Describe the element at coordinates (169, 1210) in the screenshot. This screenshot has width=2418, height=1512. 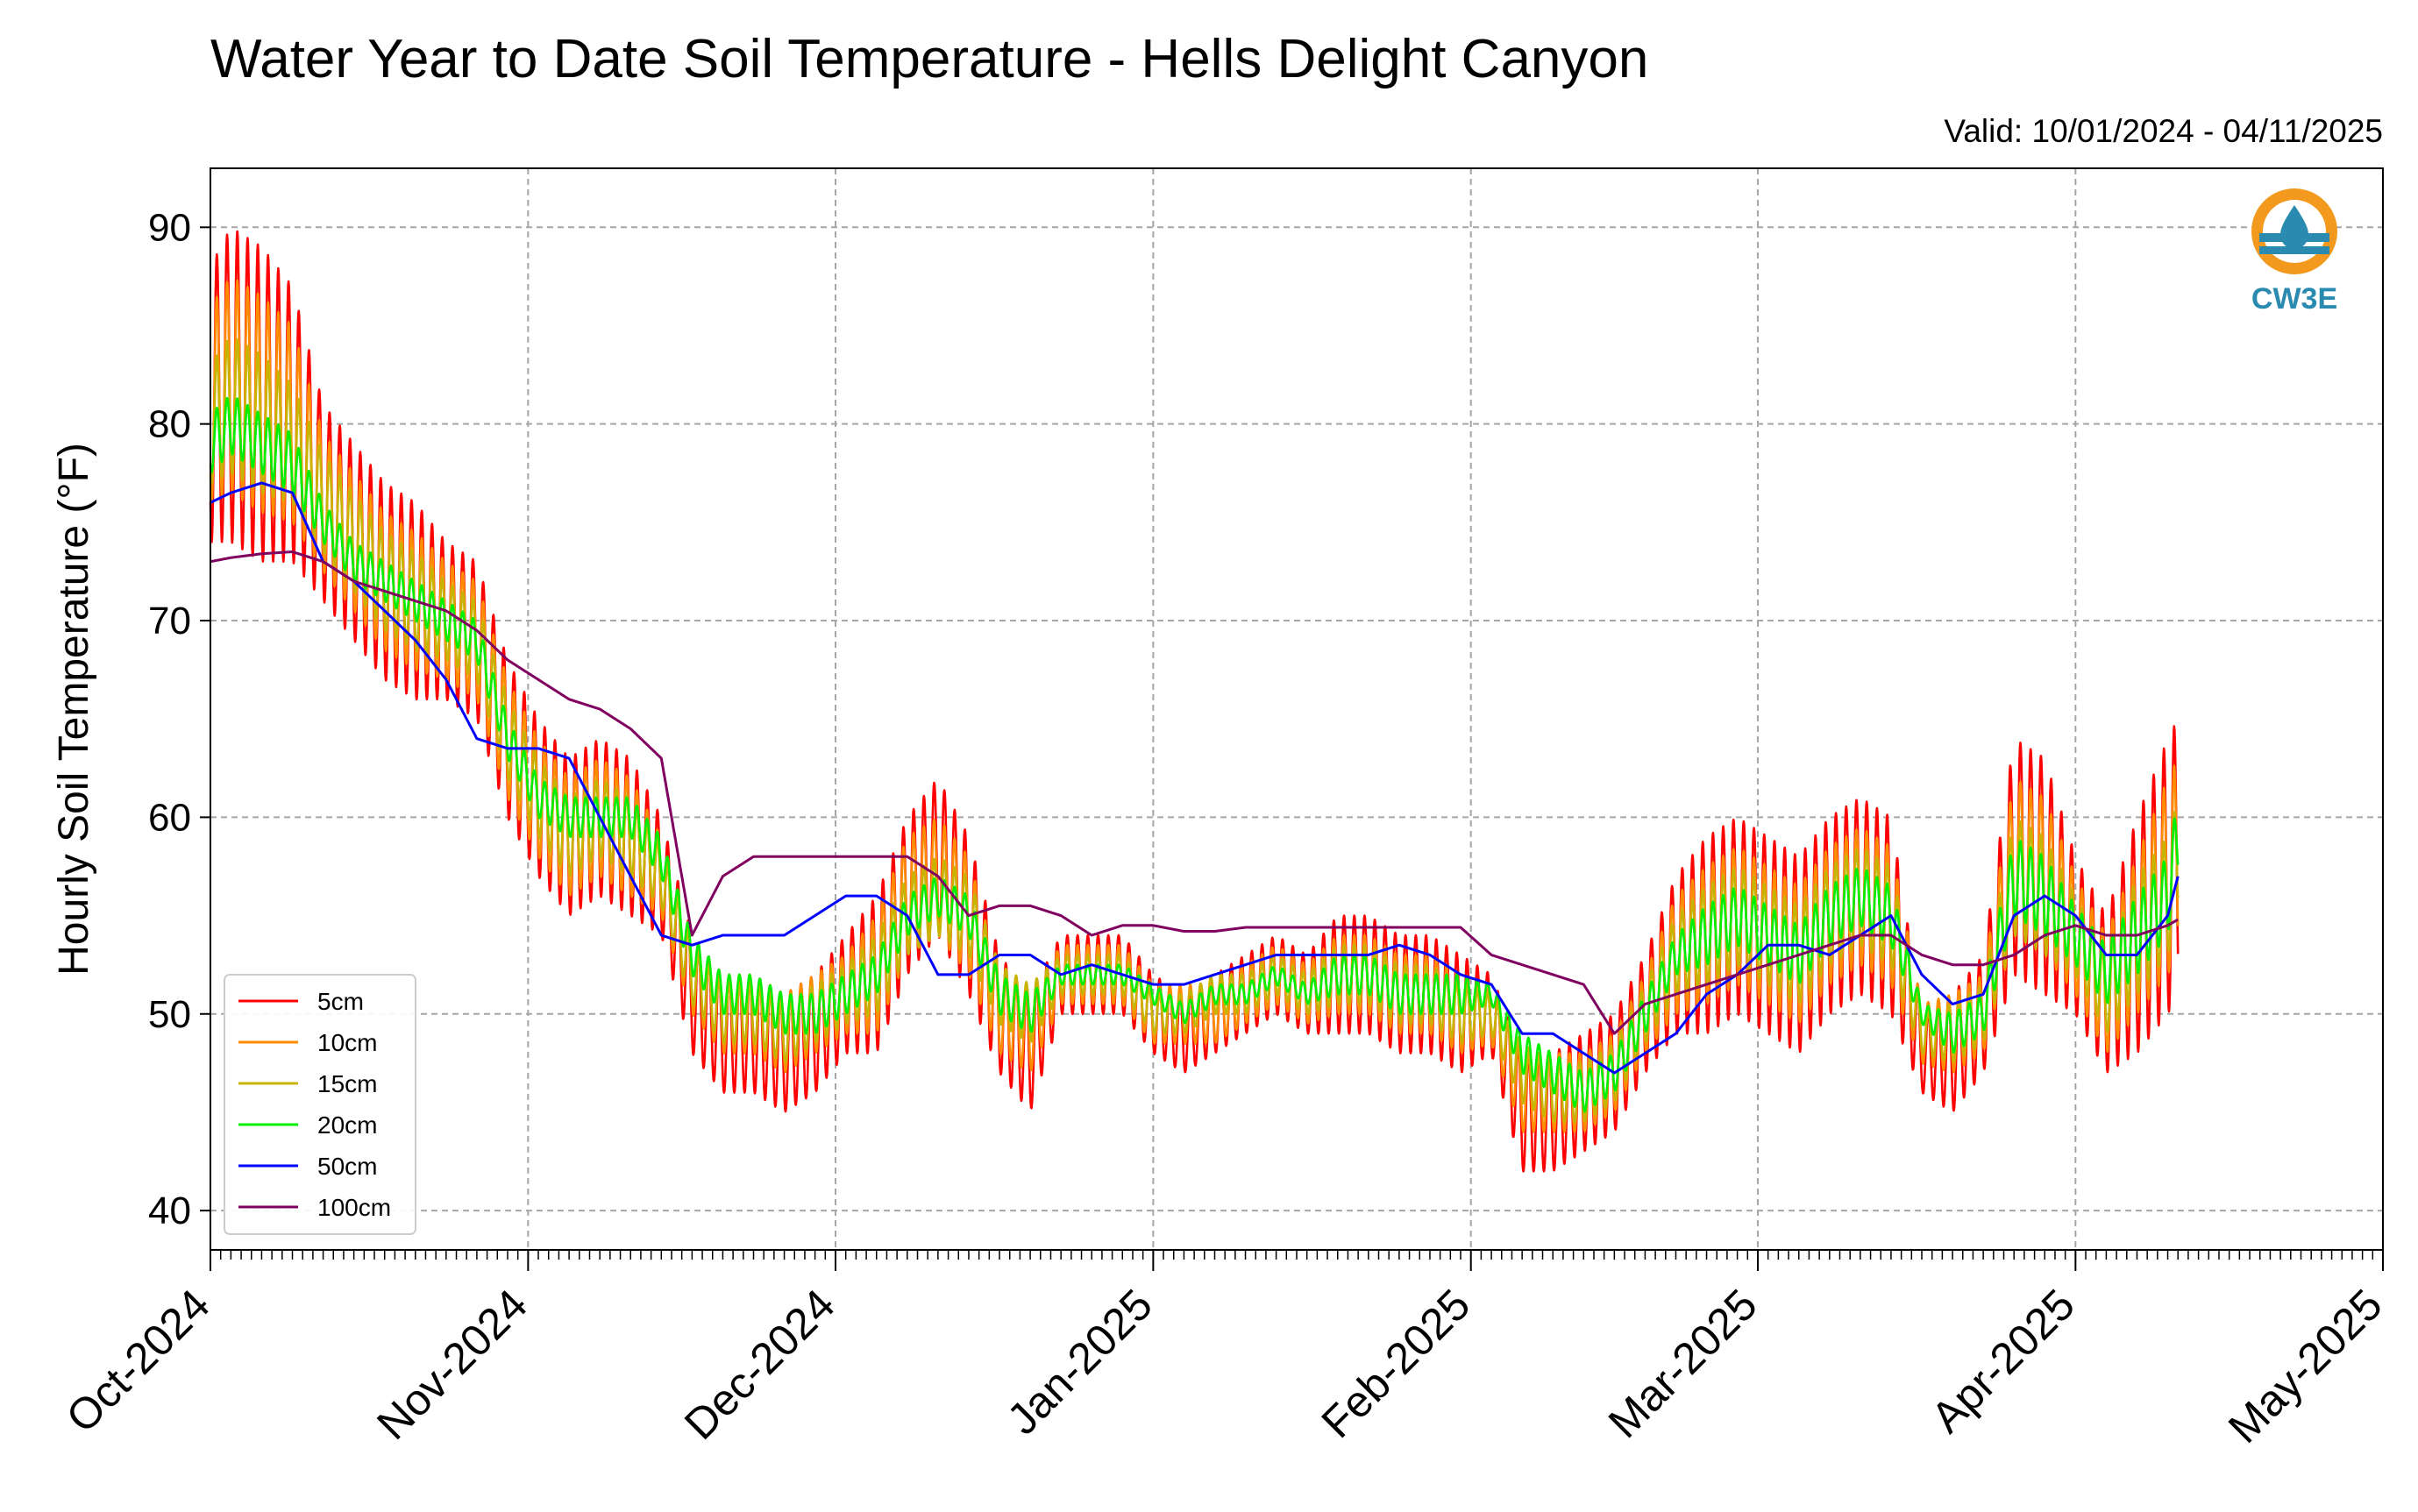
I see `y-tick-label: 40` at that location.